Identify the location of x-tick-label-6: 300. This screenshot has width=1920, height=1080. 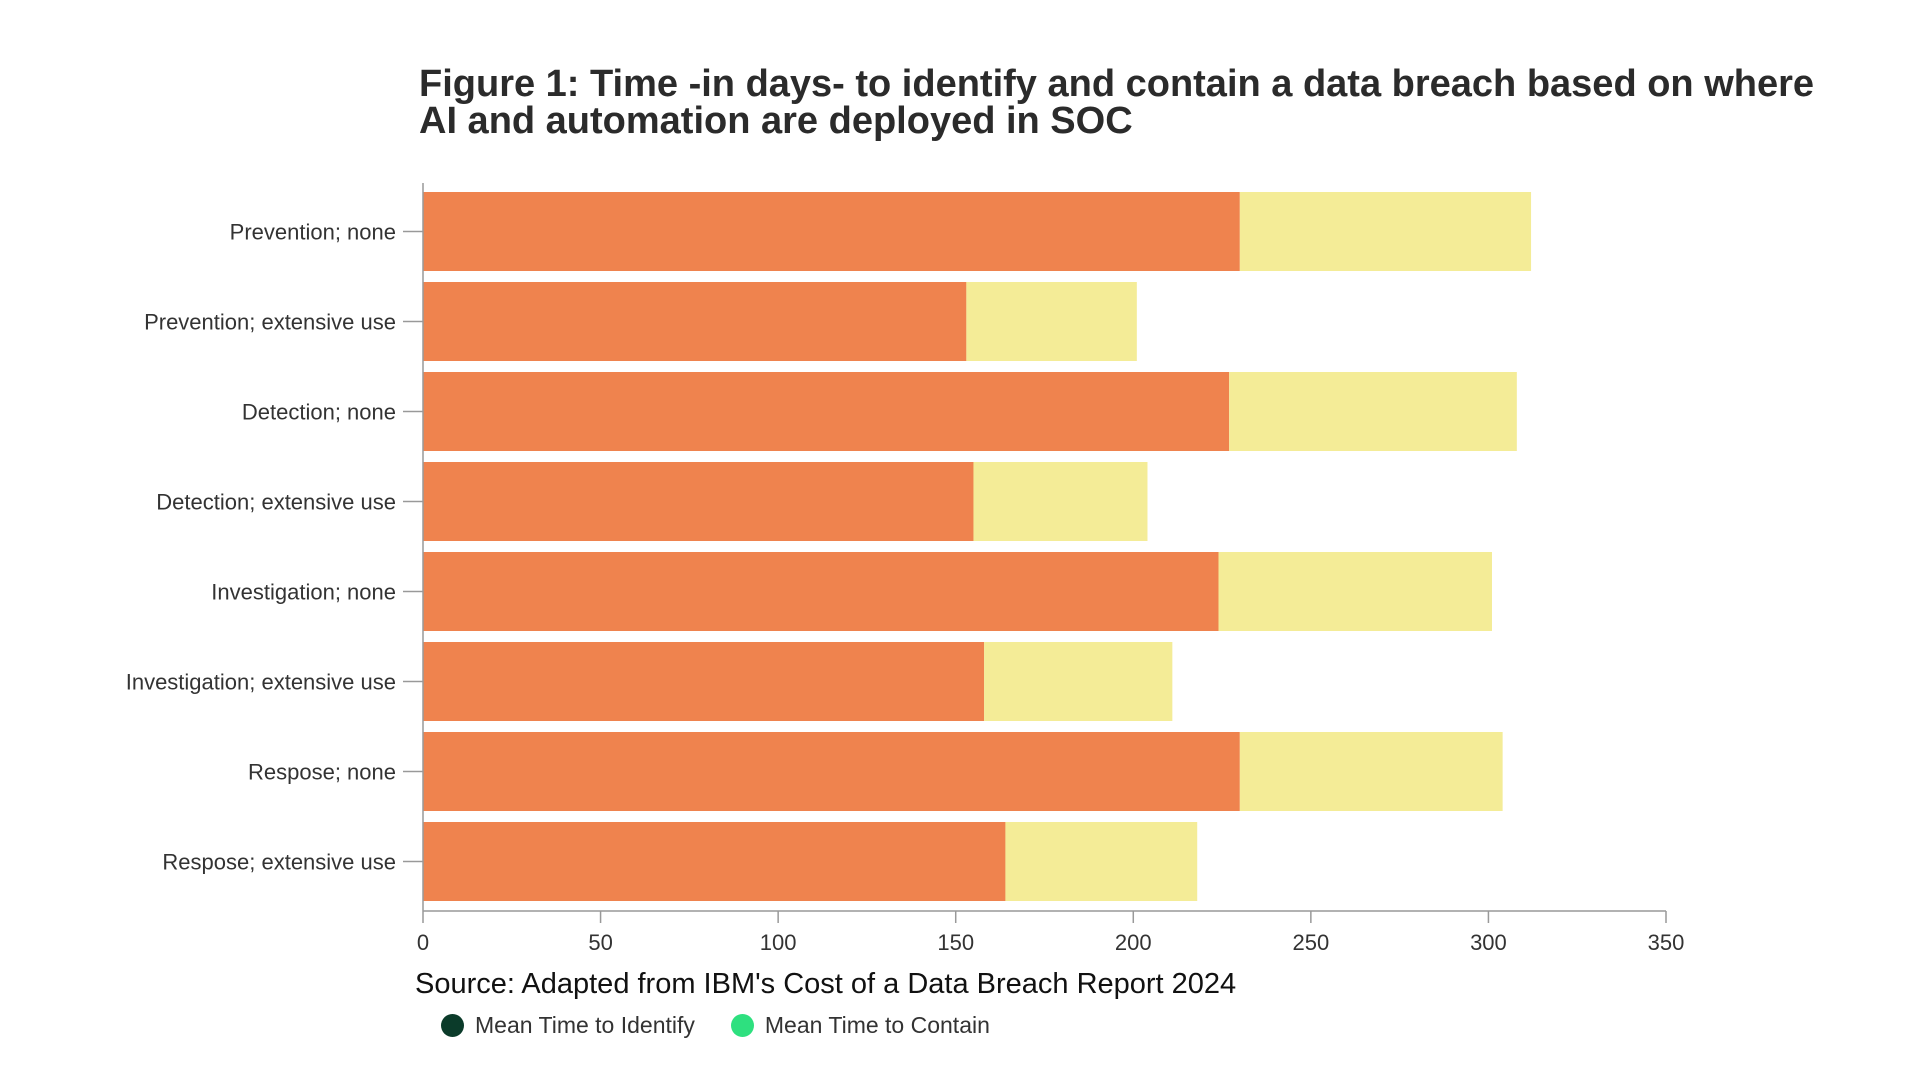
(1488, 942).